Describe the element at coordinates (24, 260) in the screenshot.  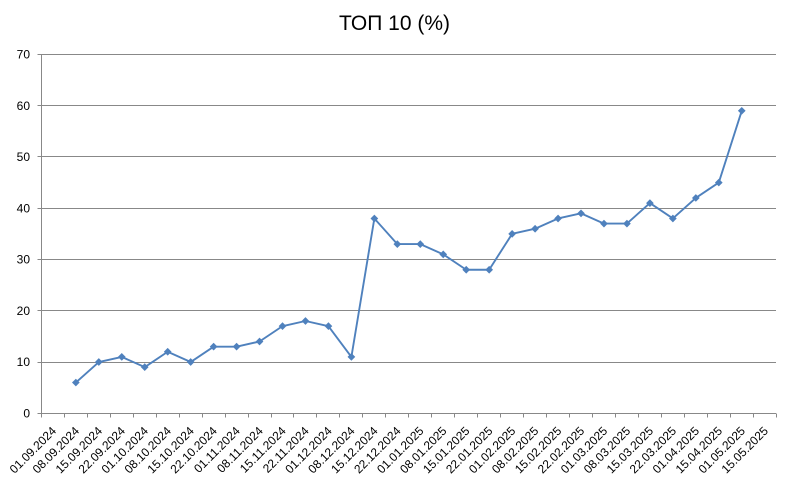
I see `svg-text: 30` at that location.